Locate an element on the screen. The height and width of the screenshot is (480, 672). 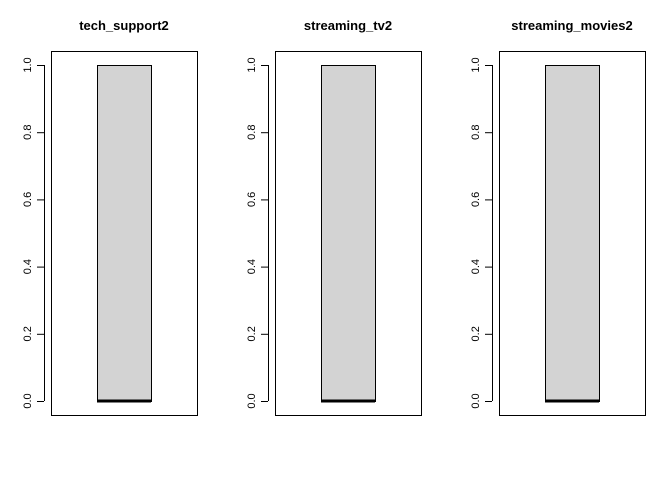
panel-title: streaming_movies2 is located at coordinates (571, 25).